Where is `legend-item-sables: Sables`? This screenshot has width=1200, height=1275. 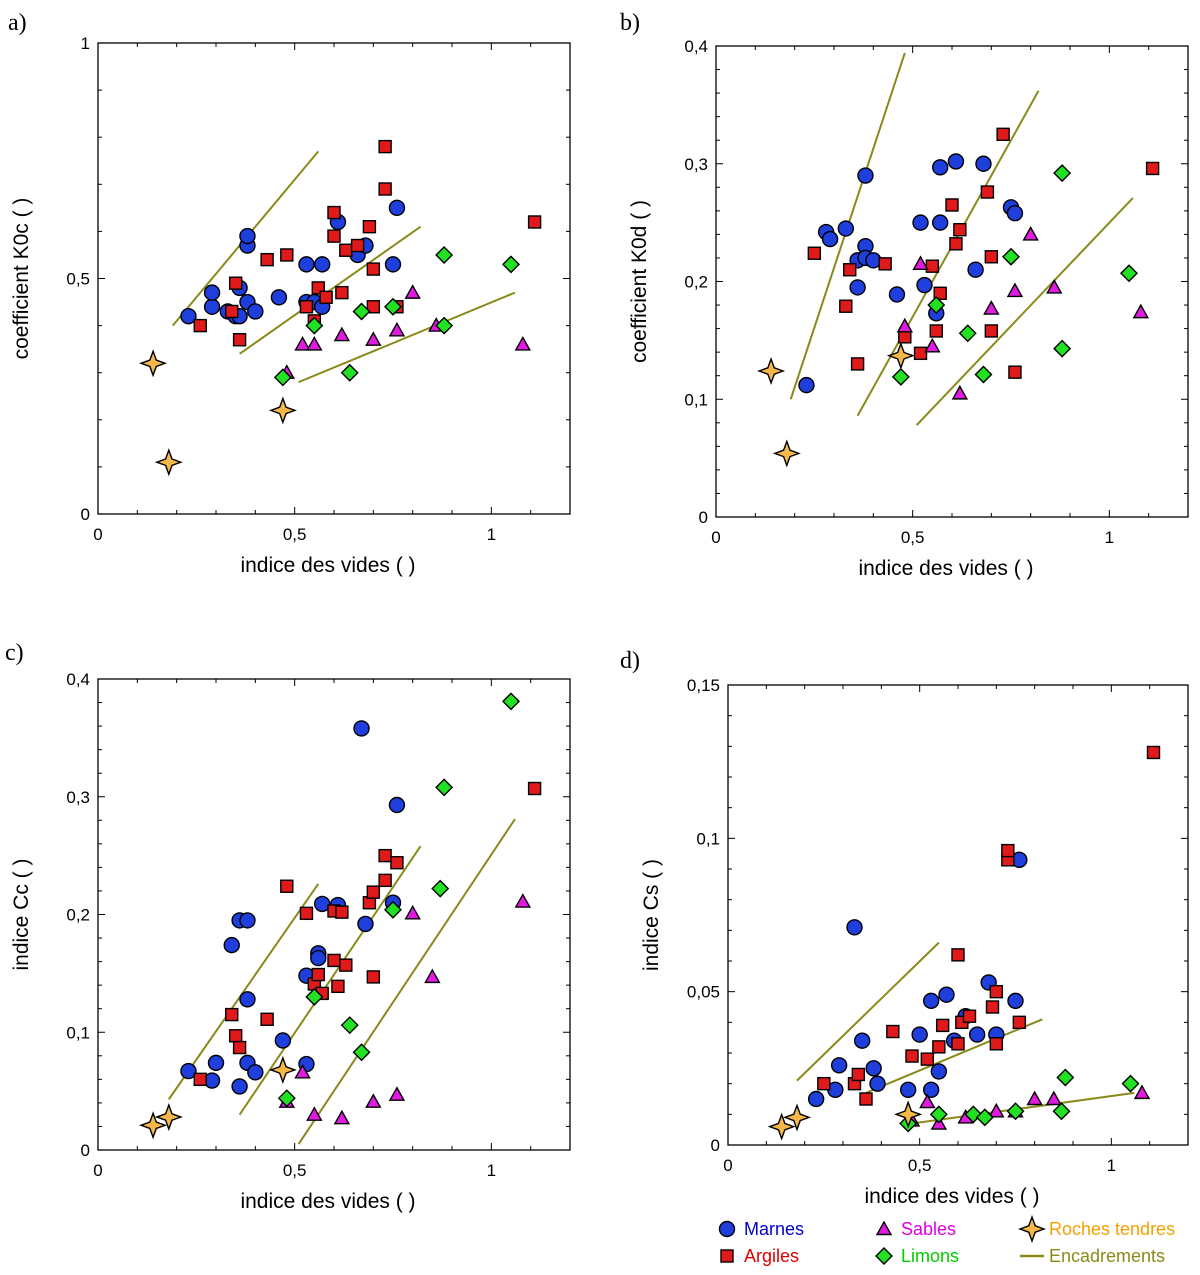 legend-item-sables: Sables is located at coordinates (915, 1229).